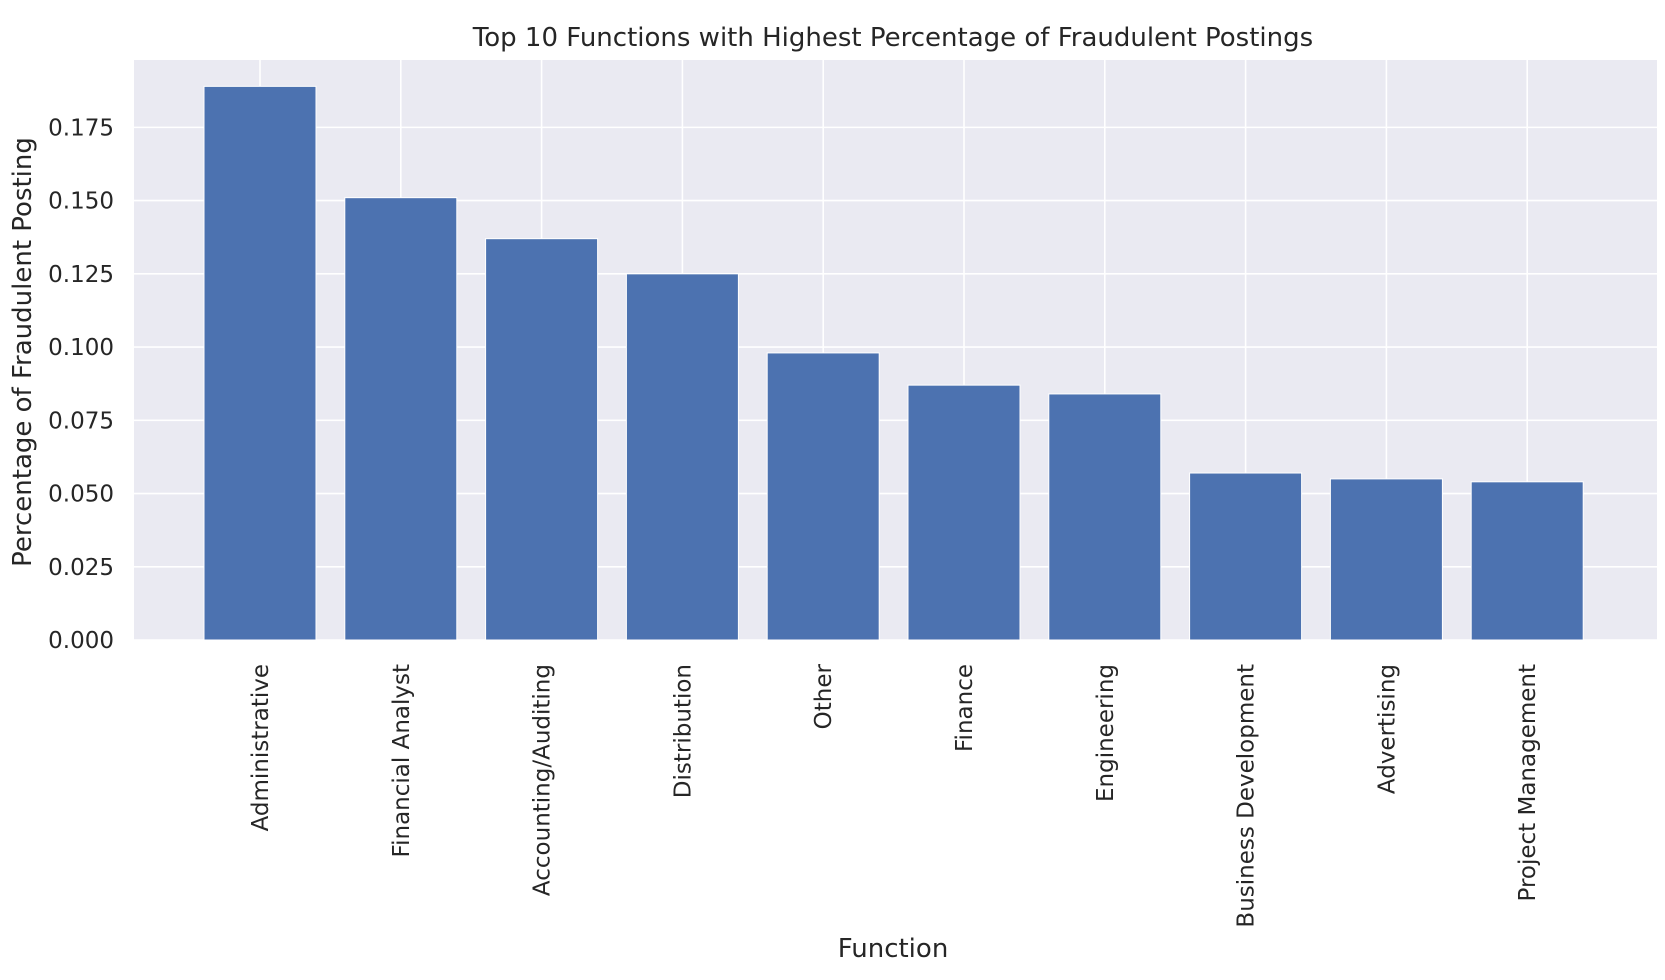  What do you see at coordinates (81, 641) in the screenshot?
I see `y-tick-label: 0.000` at bounding box center [81, 641].